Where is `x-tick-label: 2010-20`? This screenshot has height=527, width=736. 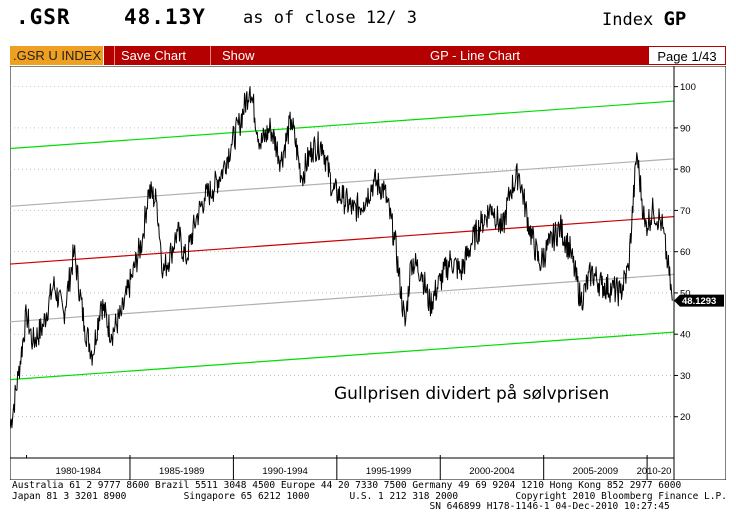 x-tick-label: 2010-20 is located at coordinates (654, 471).